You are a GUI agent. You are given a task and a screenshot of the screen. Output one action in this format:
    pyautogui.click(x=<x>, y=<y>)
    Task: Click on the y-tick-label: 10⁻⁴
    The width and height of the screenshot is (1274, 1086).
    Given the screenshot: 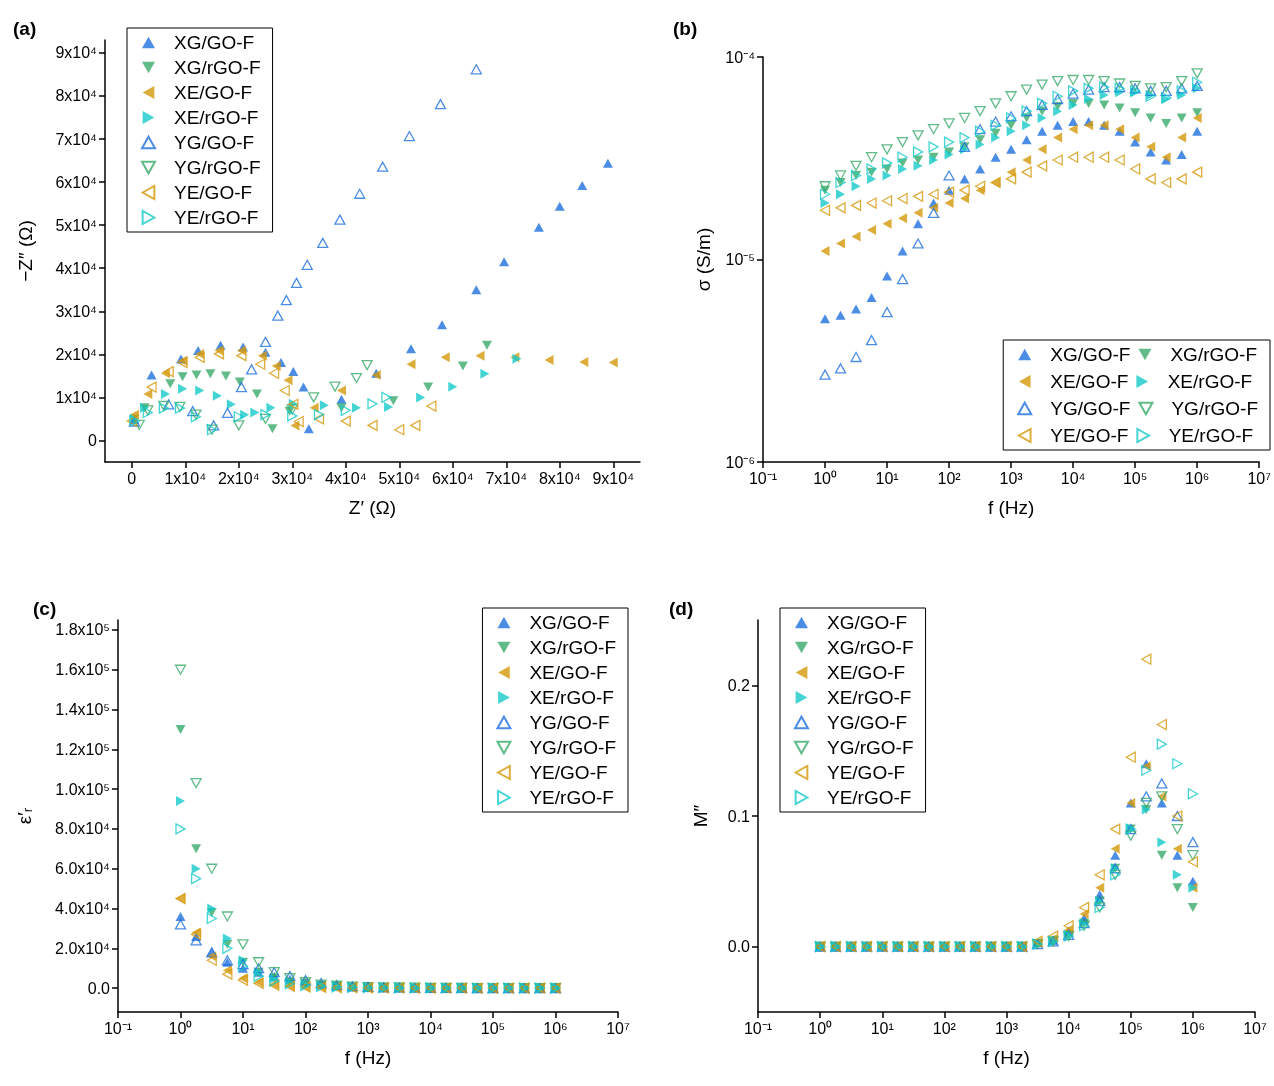 What is the action you would take?
    pyautogui.click(x=740, y=57)
    